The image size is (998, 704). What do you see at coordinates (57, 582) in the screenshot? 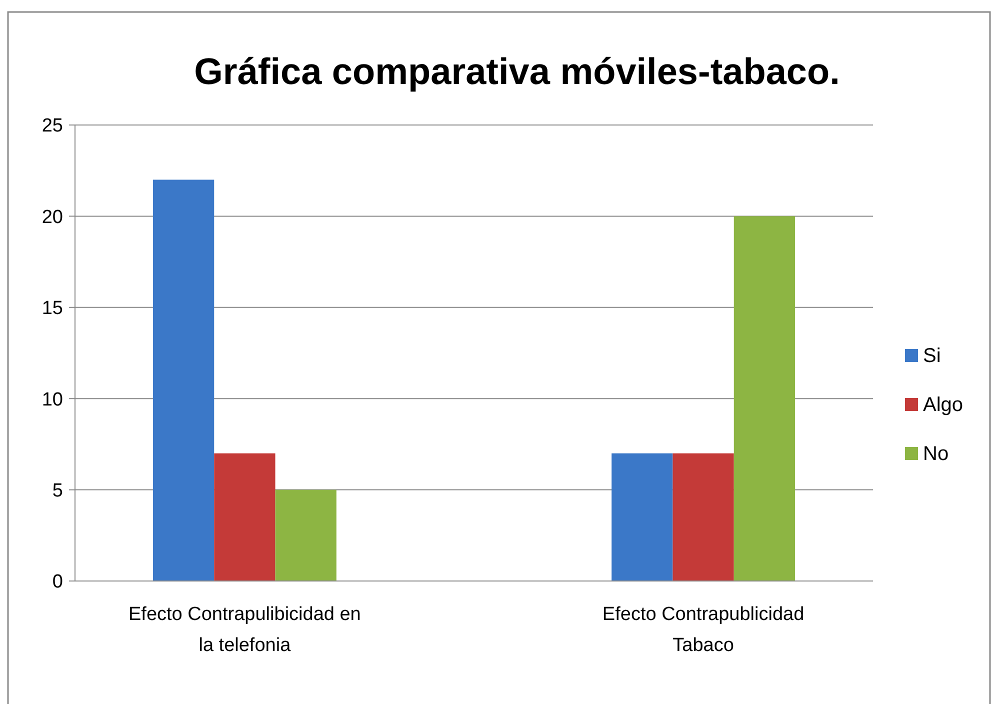
I see `y-tick-label: 0` at bounding box center [57, 582].